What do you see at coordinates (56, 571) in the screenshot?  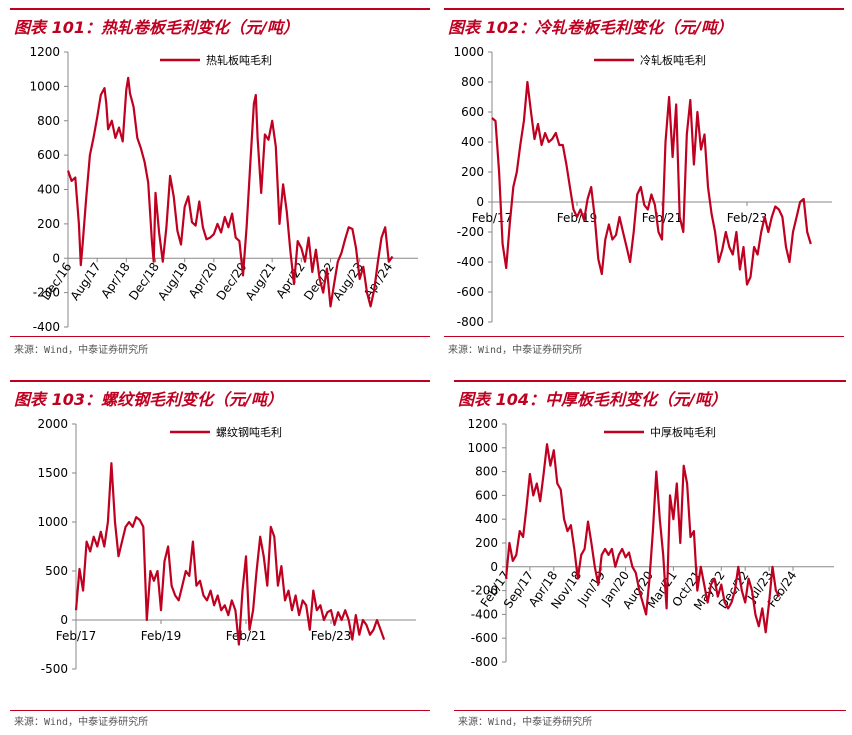 I see `y-tick-label: 500` at bounding box center [56, 571].